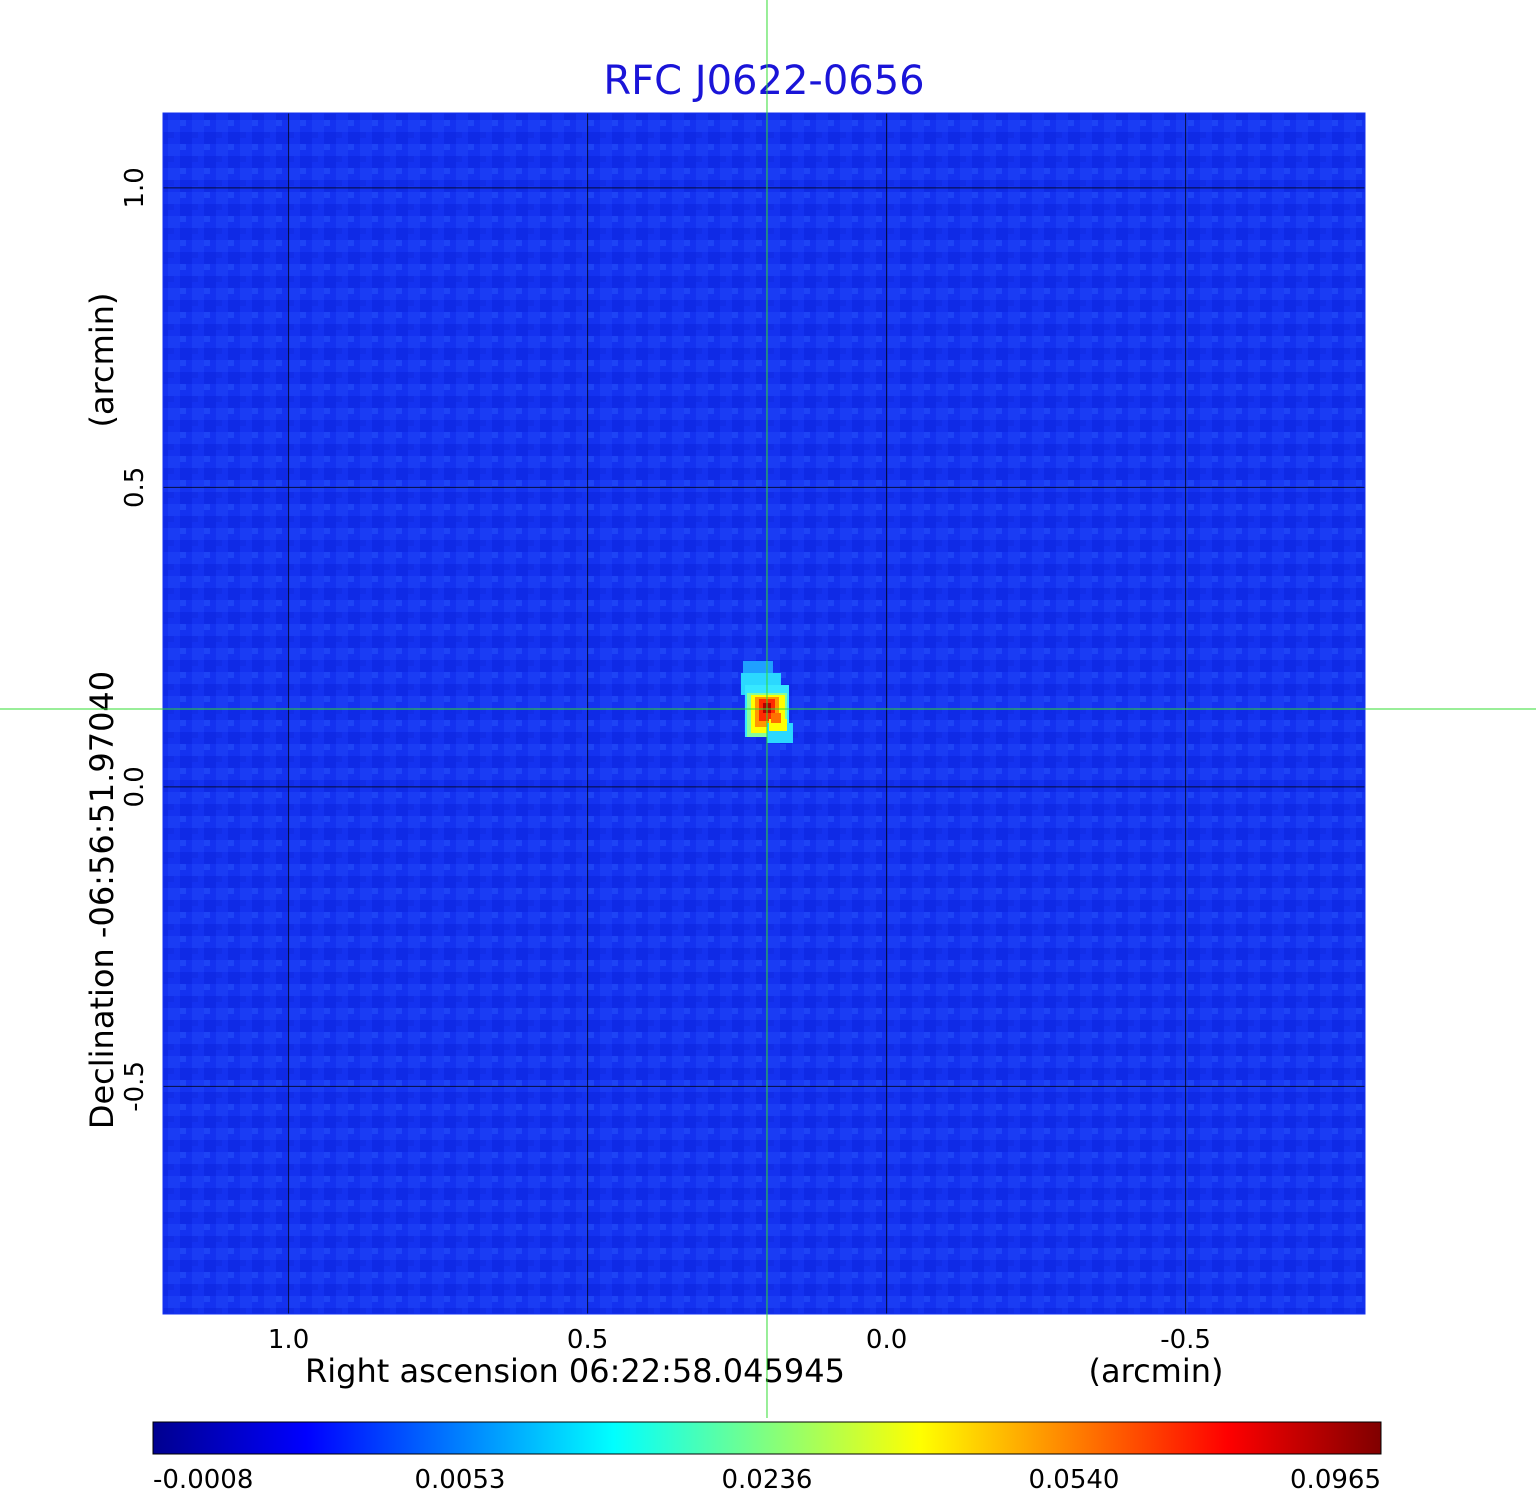  What do you see at coordinates (886, 1340) in the screenshot?
I see `x-tick-label: 0.0` at bounding box center [886, 1340].